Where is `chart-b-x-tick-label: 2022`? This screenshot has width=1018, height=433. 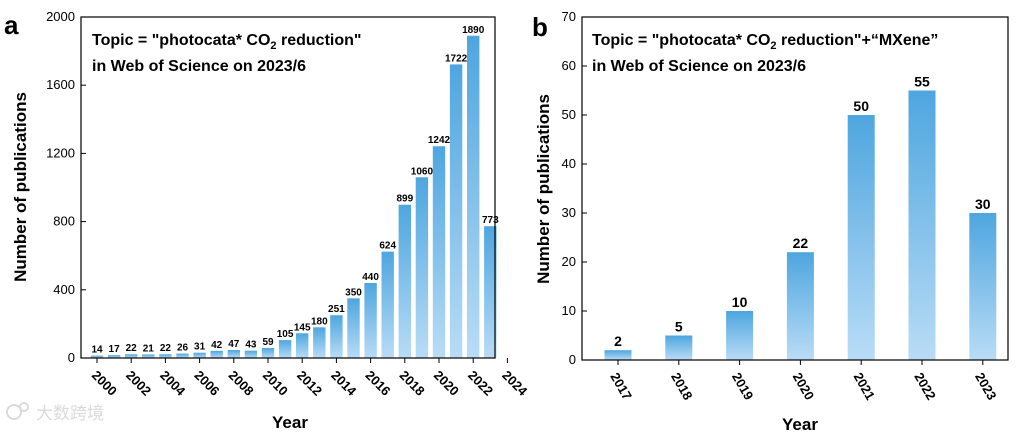
chart-b-x-tick-label: 2022 is located at coordinates (924, 386).